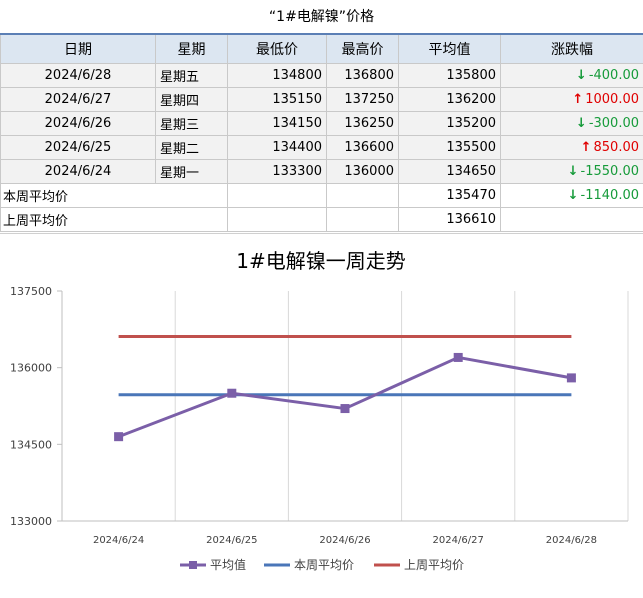  Describe the element at coordinates (192, 76) in the screenshot. I see `weekday-cell: 星期五` at that location.